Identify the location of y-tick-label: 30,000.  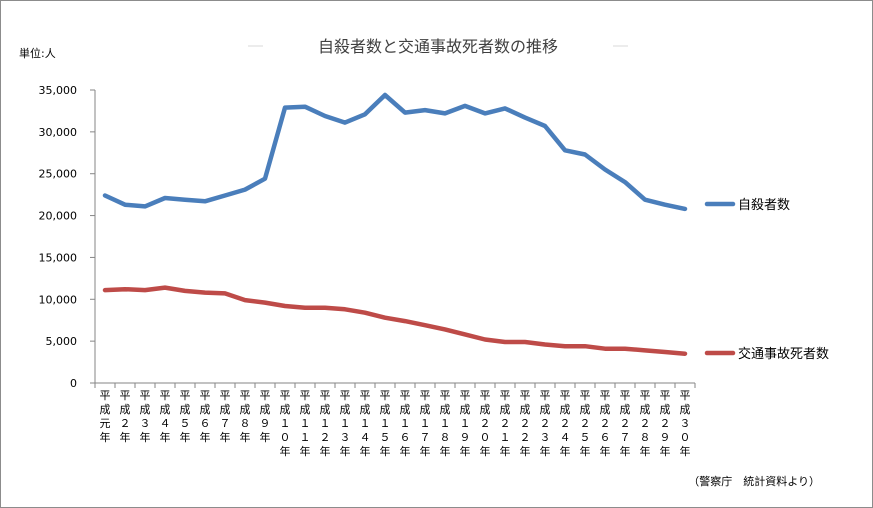
(58, 132).